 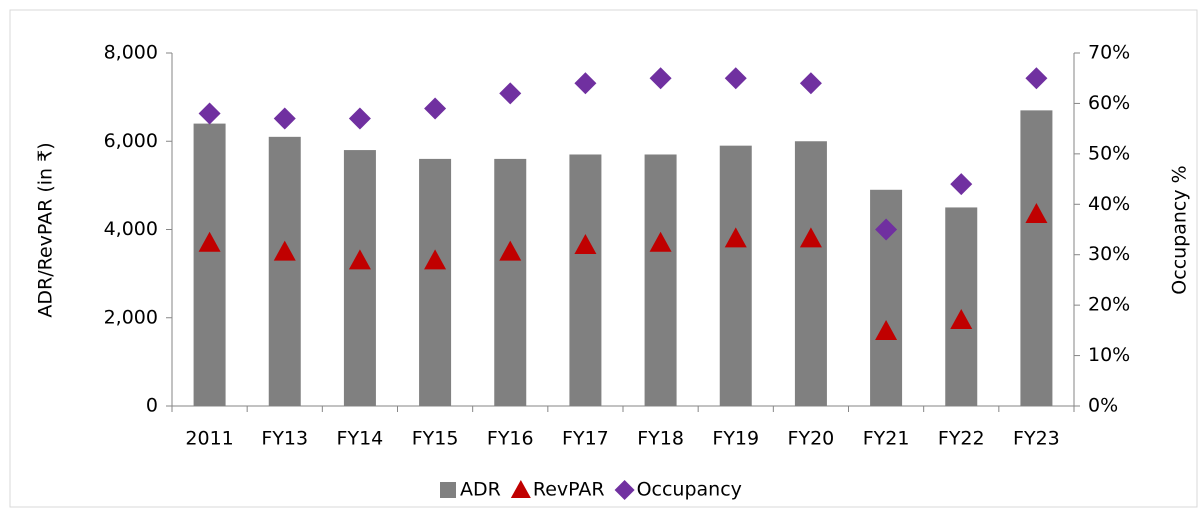 What do you see at coordinates (585, 439) in the screenshot?
I see `x-tick-label: FY17` at bounding box center [585, 439].